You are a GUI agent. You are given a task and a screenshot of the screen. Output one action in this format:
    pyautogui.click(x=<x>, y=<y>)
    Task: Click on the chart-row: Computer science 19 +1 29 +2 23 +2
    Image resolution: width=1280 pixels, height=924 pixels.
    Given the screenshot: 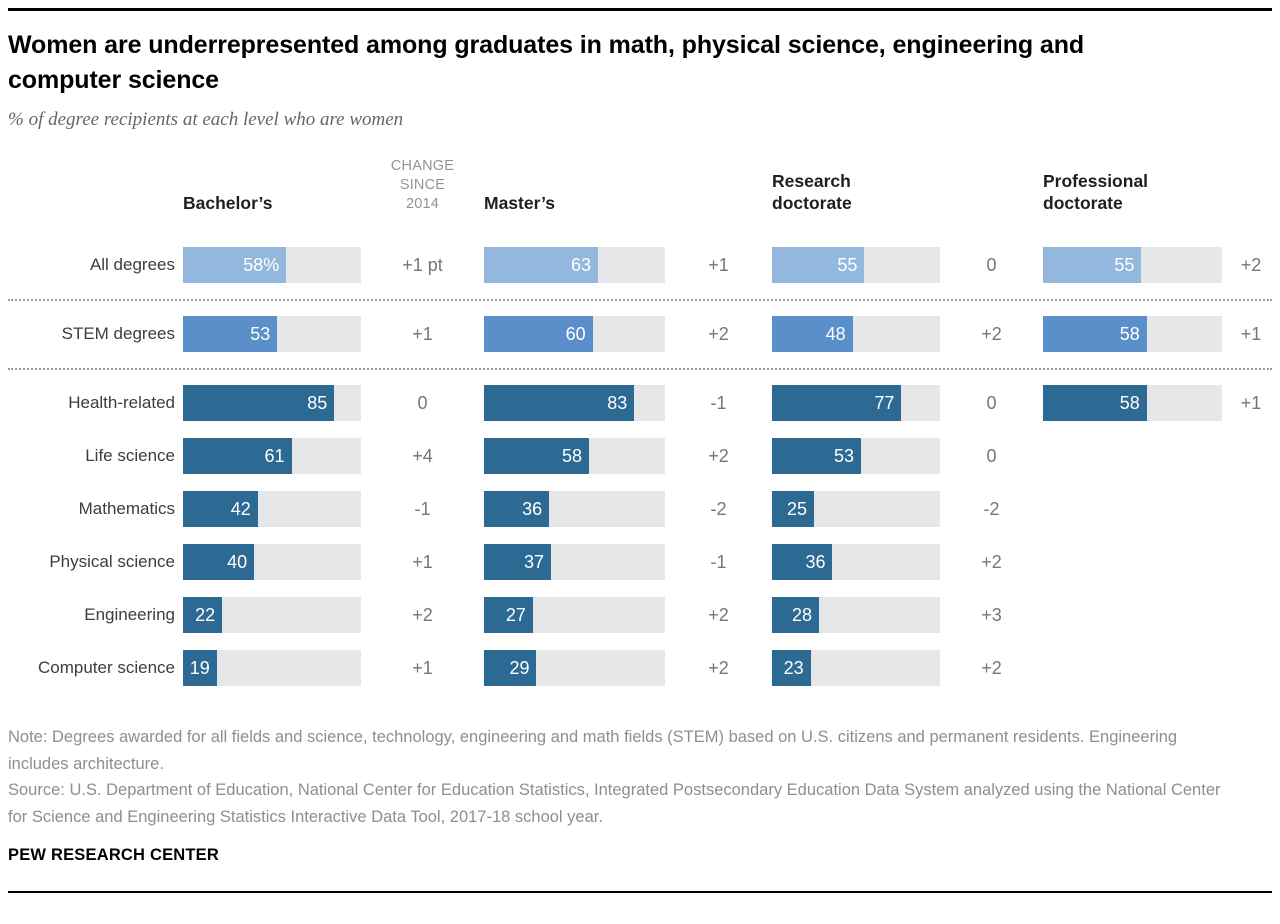 What is the action you would take?
    pyautogui.click(x=640, y=668)
    